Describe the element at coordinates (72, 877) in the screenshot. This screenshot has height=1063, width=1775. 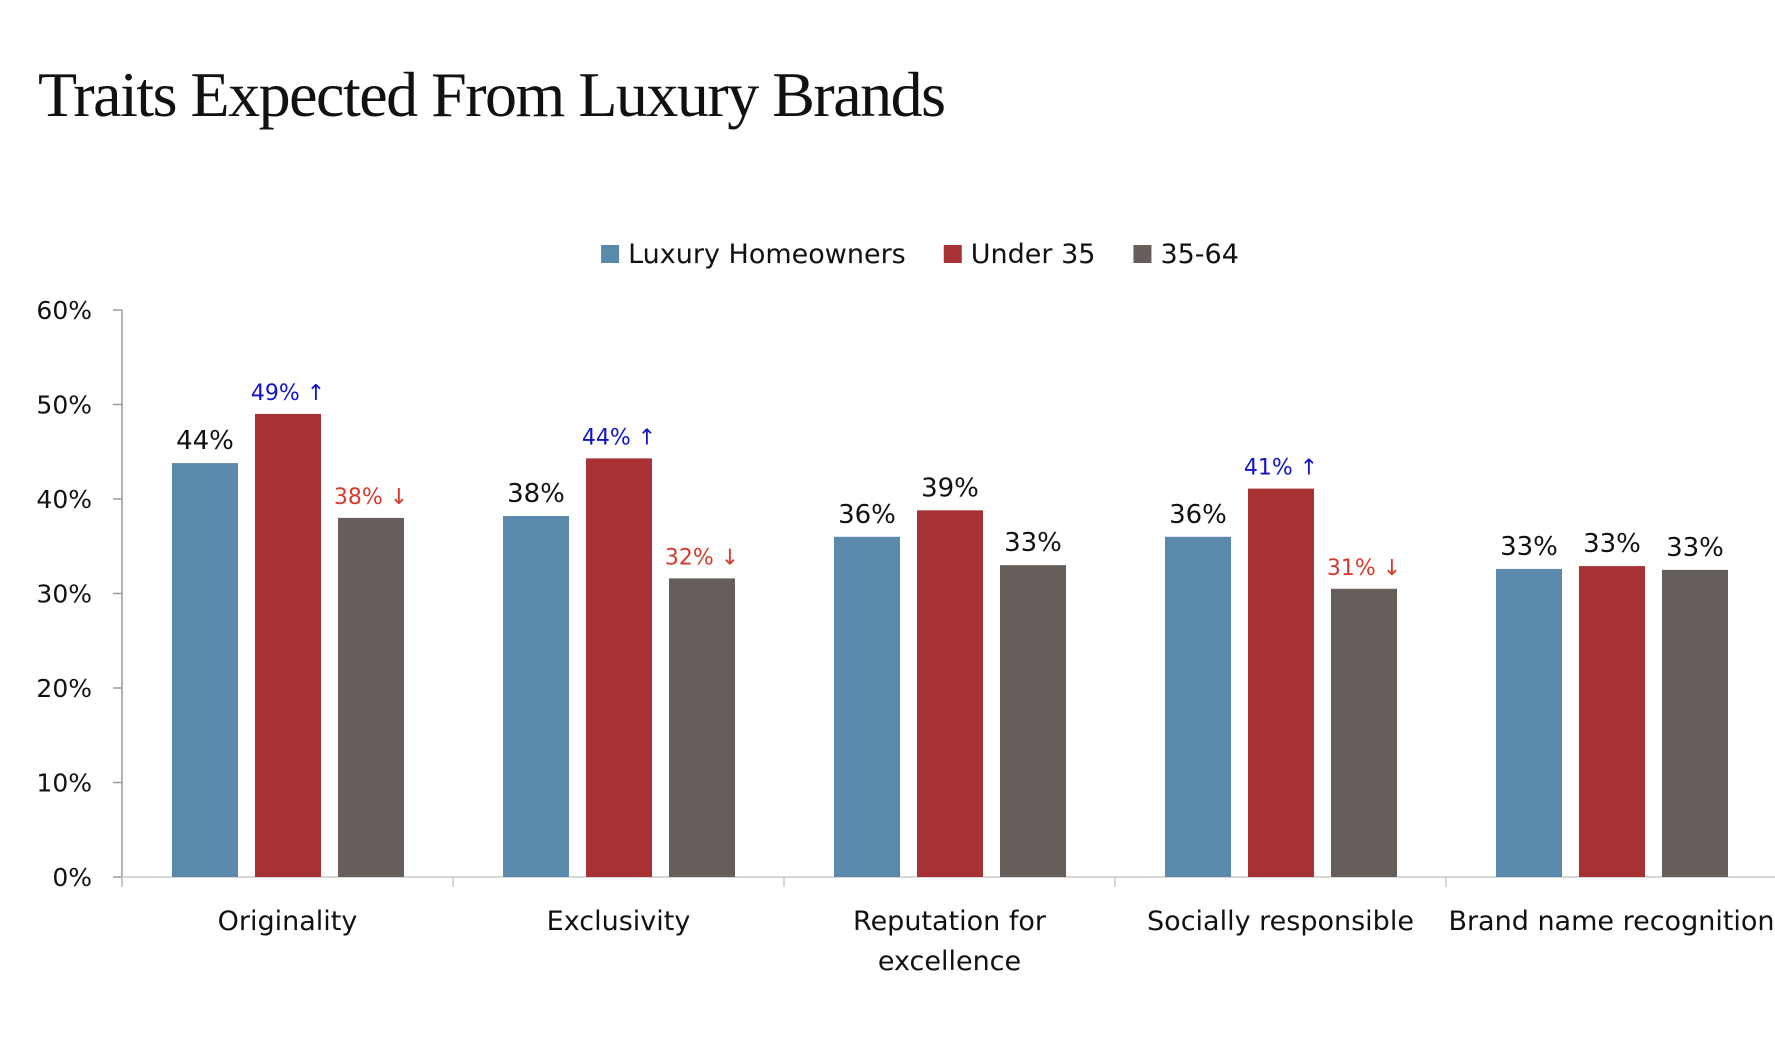
I see `y-tick-label: 0%` at that location.